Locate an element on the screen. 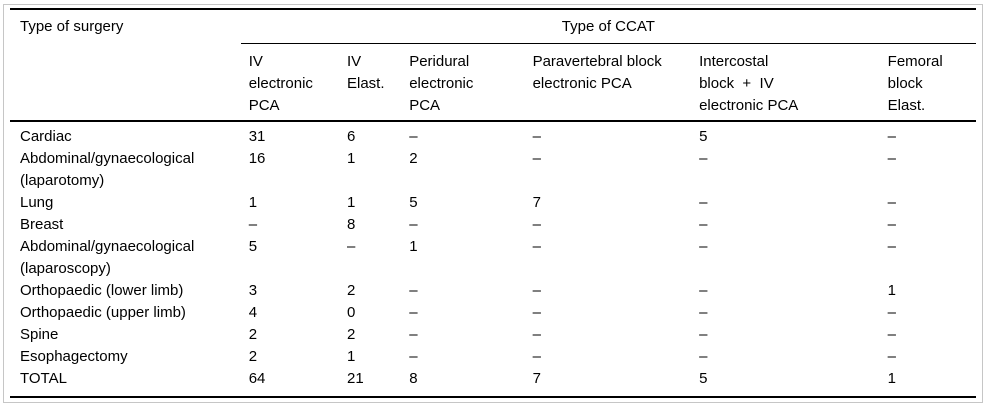 The height and width of the screenshot is (413, 992). col-header-line: Femoral is located at coordinates (915, 61).